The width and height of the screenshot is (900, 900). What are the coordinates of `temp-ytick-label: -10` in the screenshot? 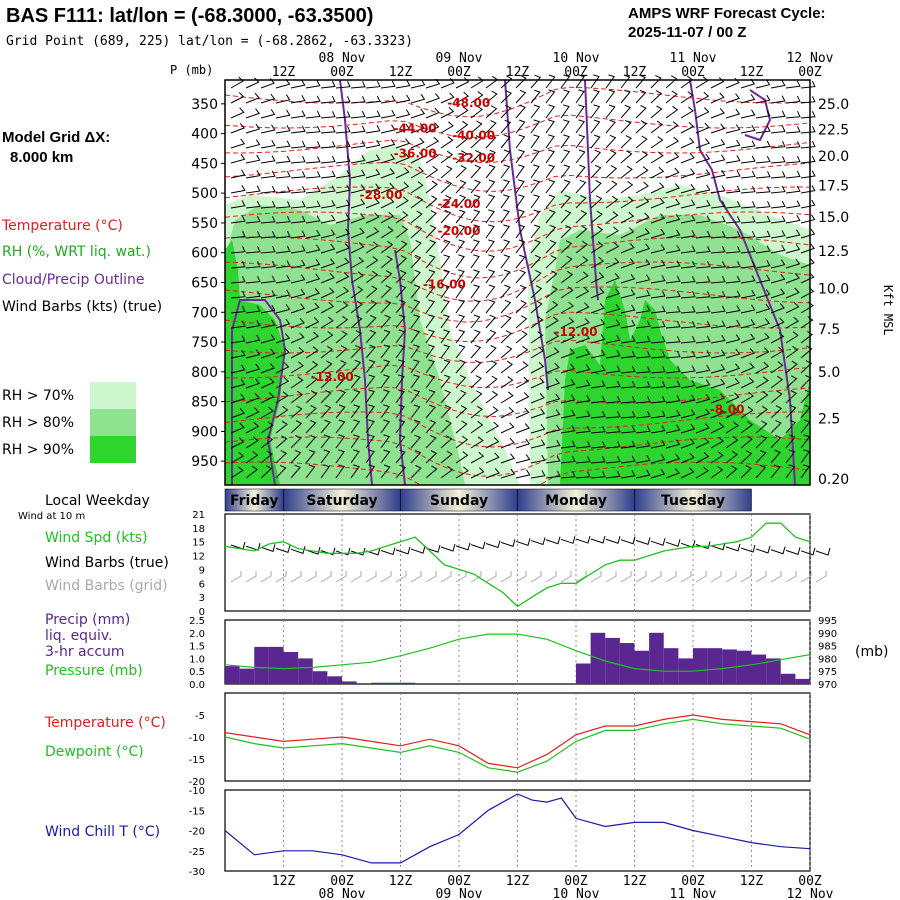 It's located at (197, 738).